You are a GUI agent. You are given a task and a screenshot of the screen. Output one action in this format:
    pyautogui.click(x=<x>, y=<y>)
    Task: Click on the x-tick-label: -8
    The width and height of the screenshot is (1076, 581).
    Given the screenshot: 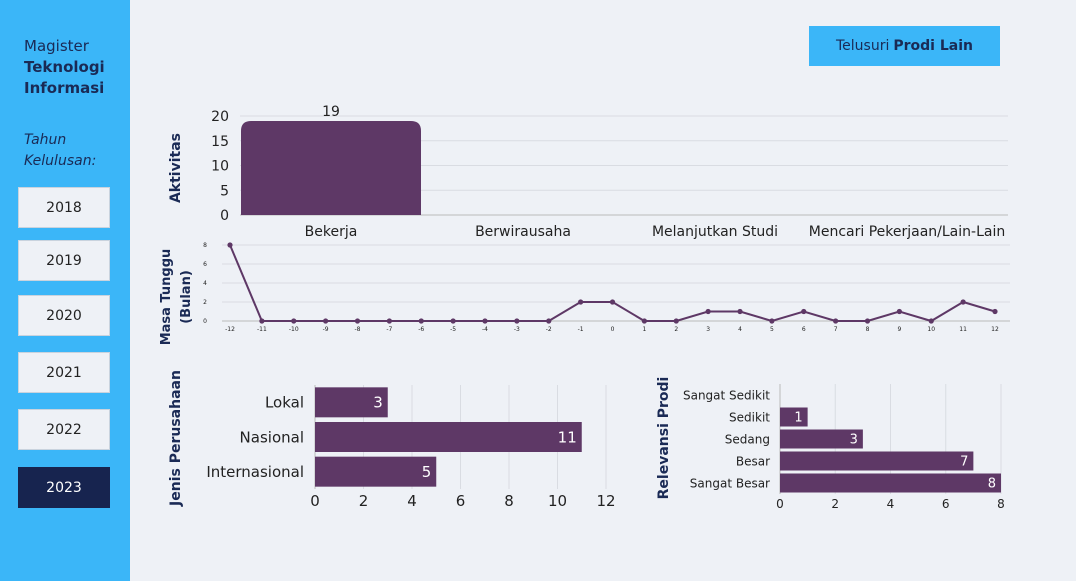 What is the action you would take?
    pyautogui.click(x=358, y=329)
    